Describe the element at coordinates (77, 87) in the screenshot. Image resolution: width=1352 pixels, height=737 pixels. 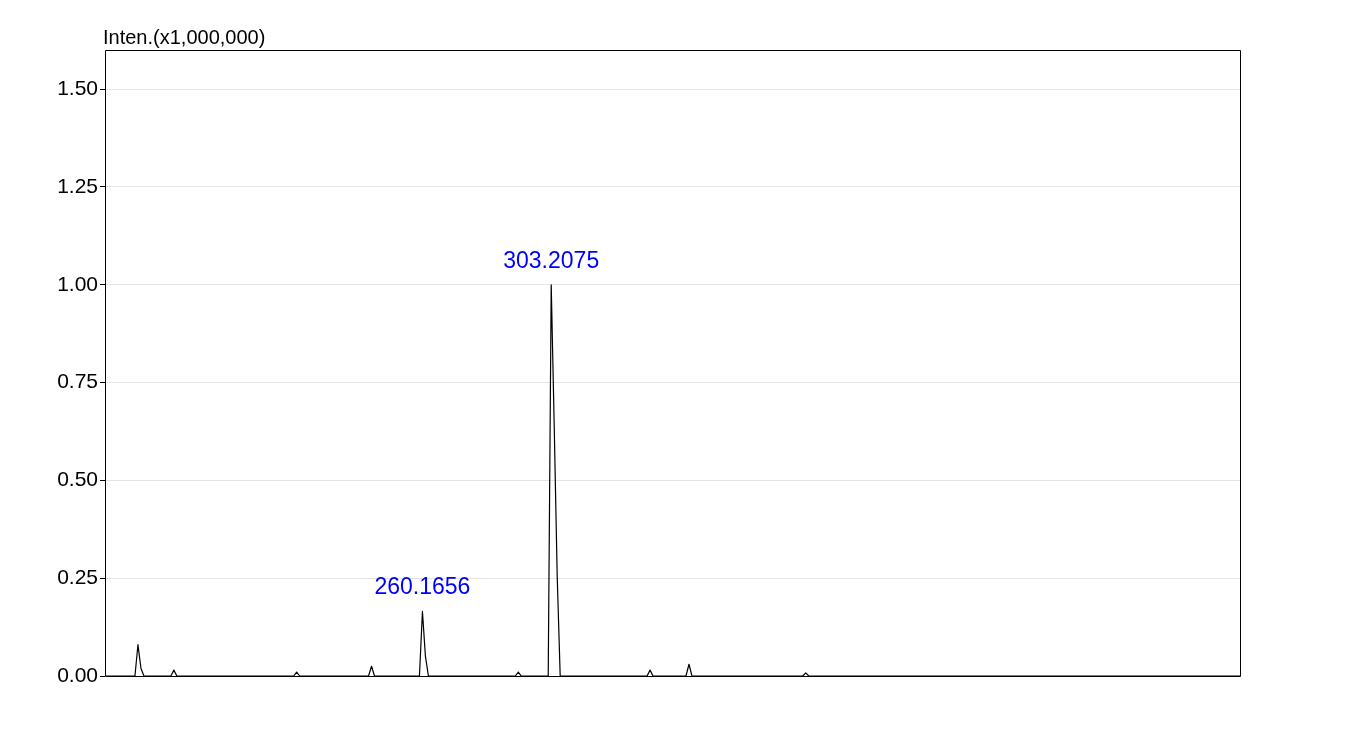
I see `y-tick-label: 1.50` at that location.